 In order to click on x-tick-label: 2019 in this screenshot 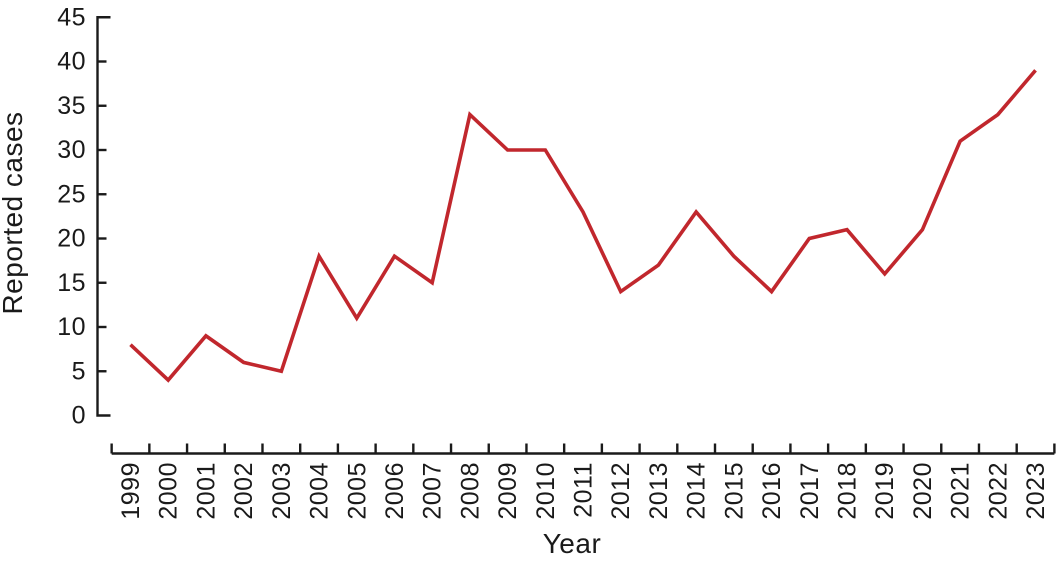, I will do `click(885, 491)`.